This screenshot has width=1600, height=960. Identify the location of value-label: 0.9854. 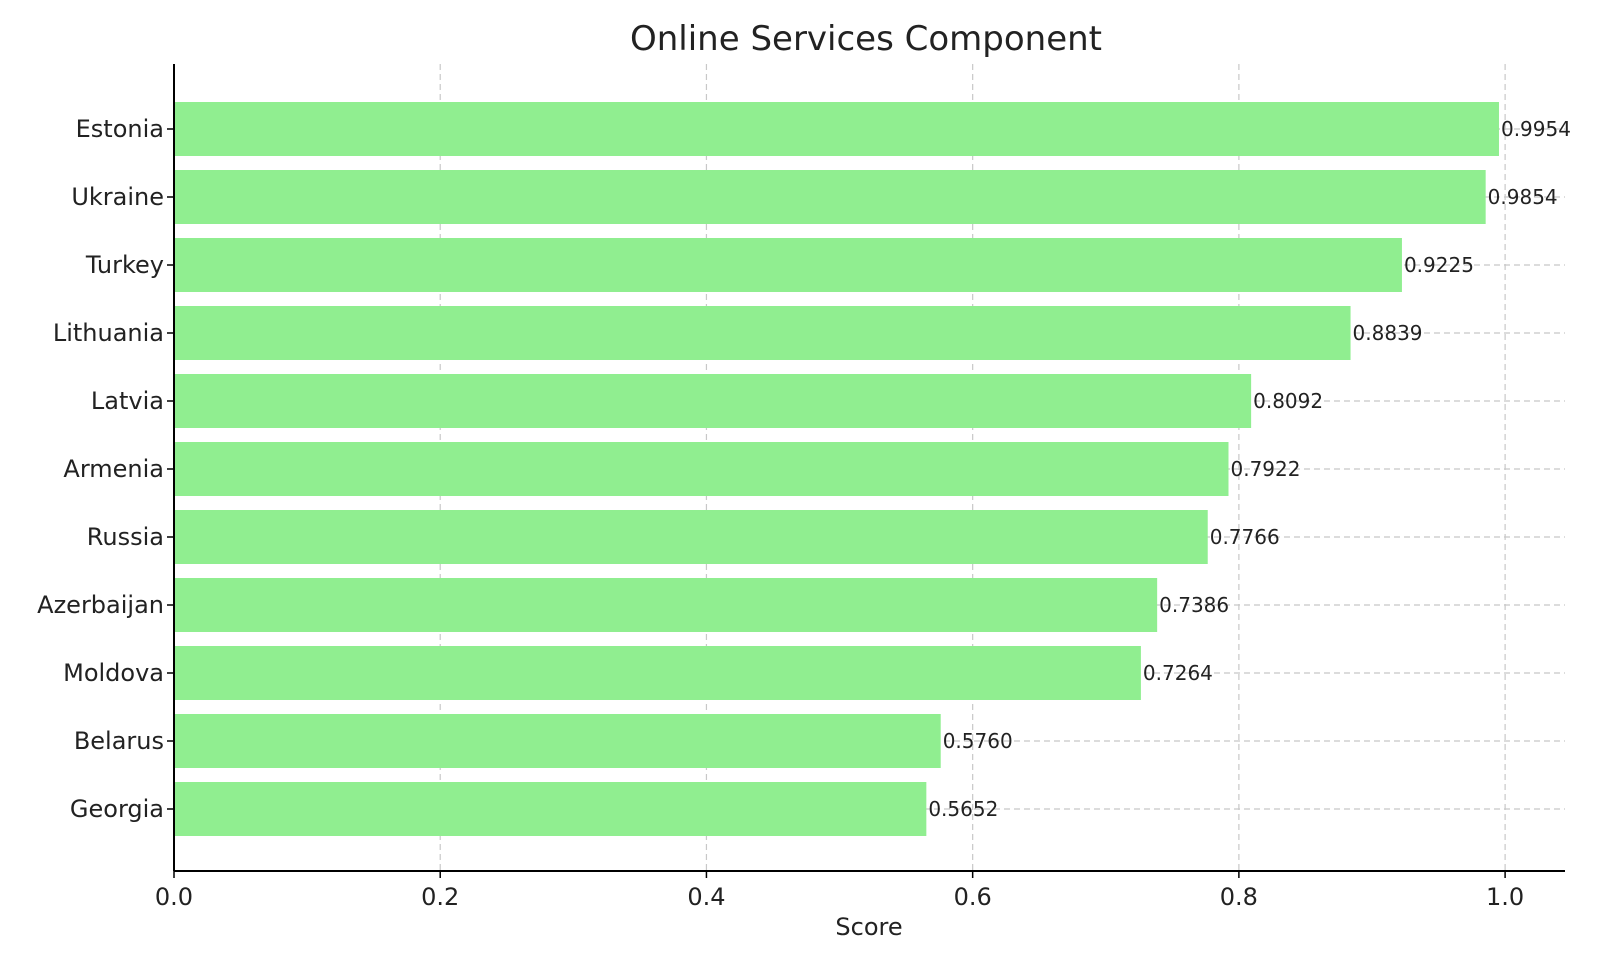
(1523, 197).